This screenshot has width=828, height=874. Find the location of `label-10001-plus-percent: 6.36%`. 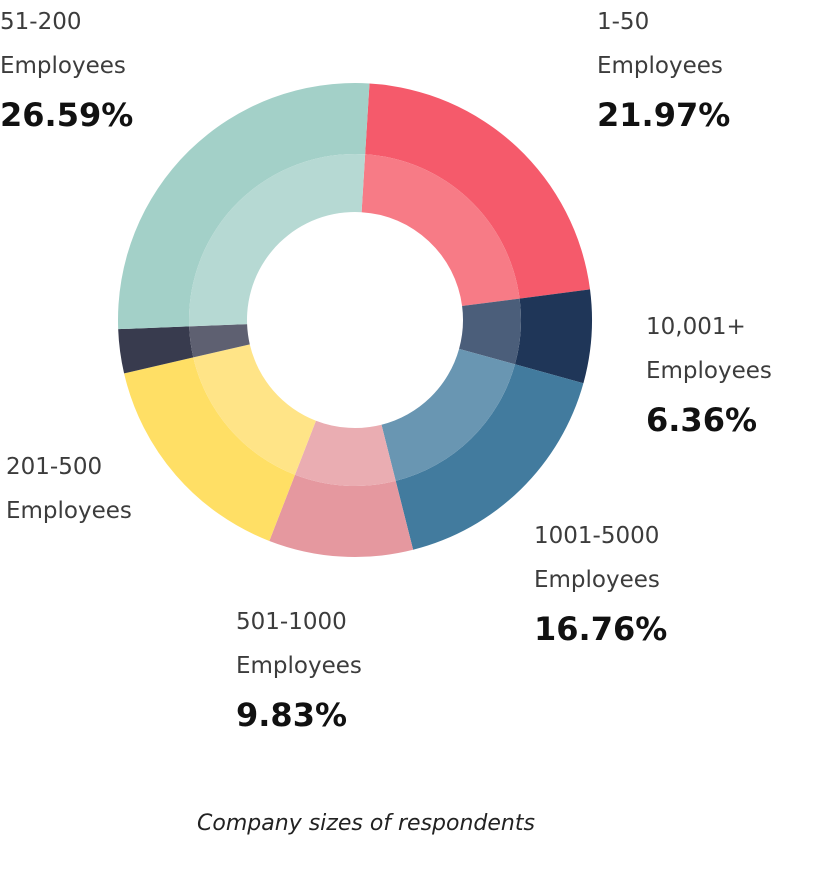

label-10001-plus-percent: 6.36% is located at coordinates (702, 420).